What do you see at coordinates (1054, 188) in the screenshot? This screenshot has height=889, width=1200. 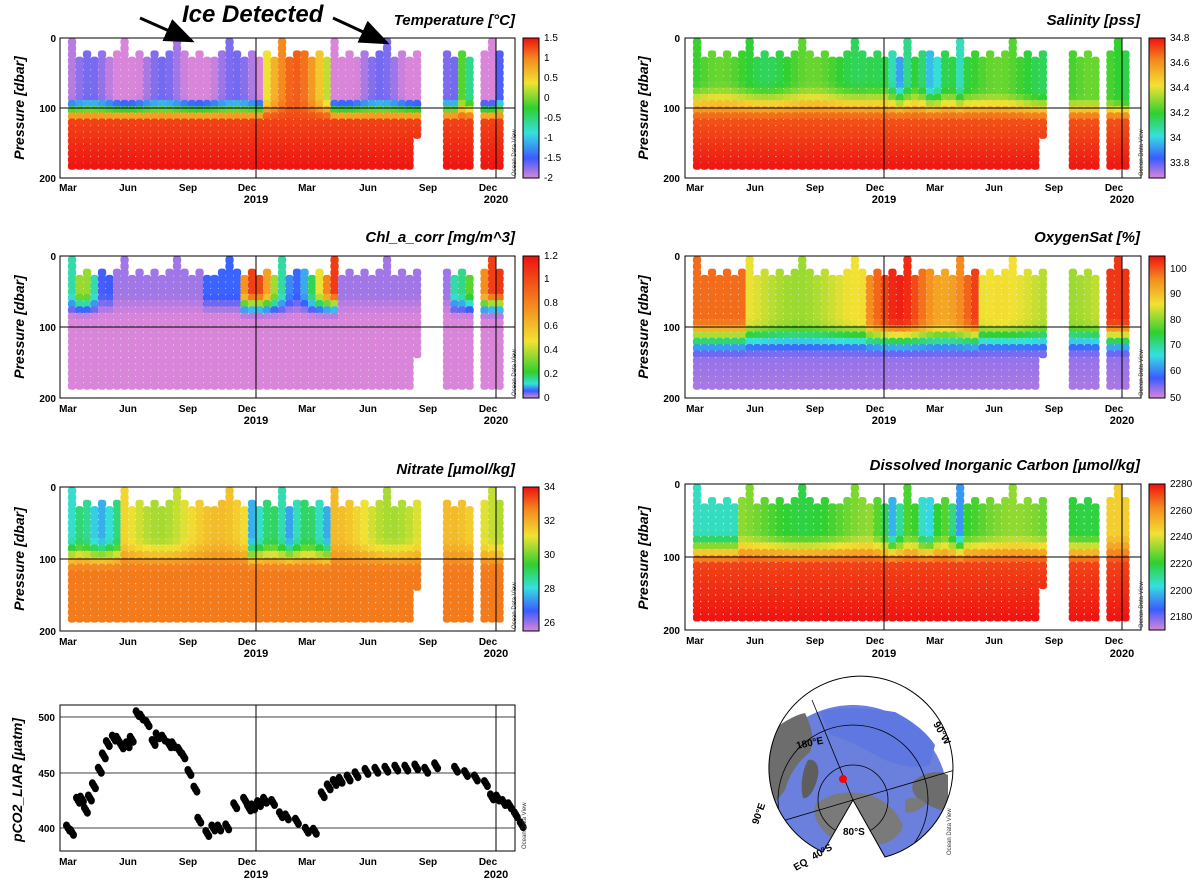 I see `salinity-xtick-sep2: Sep` at bounding box center [1054, 188].